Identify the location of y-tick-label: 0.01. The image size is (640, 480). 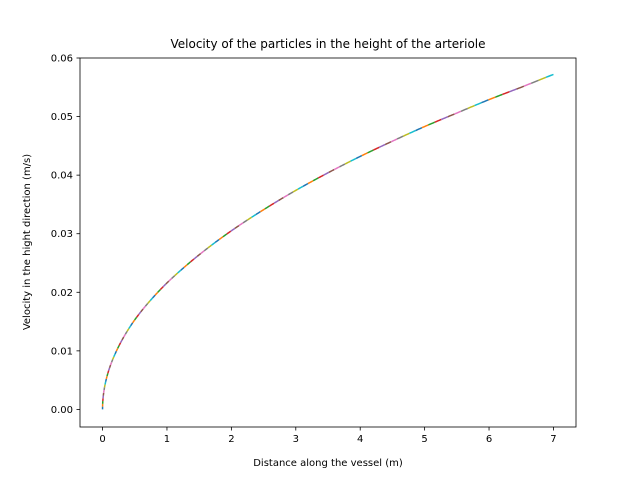
(62, 351).